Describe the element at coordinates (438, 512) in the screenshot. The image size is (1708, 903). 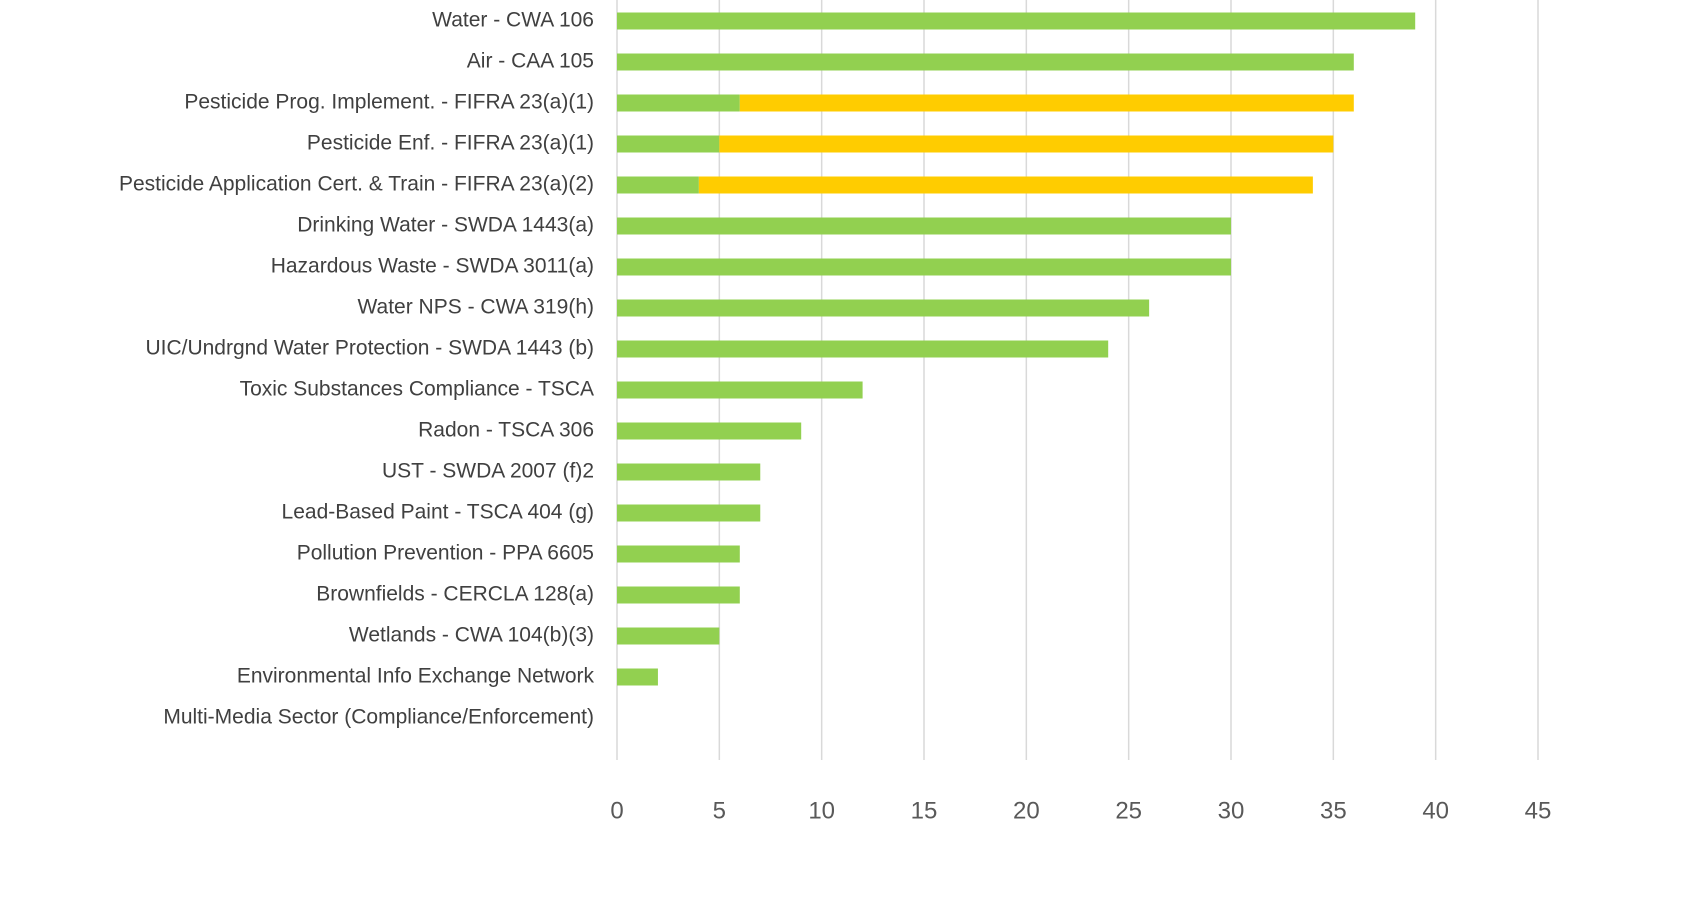
I see `y-tick-label: Lead-Based Paint - TSCA 404 (g)` at that location.